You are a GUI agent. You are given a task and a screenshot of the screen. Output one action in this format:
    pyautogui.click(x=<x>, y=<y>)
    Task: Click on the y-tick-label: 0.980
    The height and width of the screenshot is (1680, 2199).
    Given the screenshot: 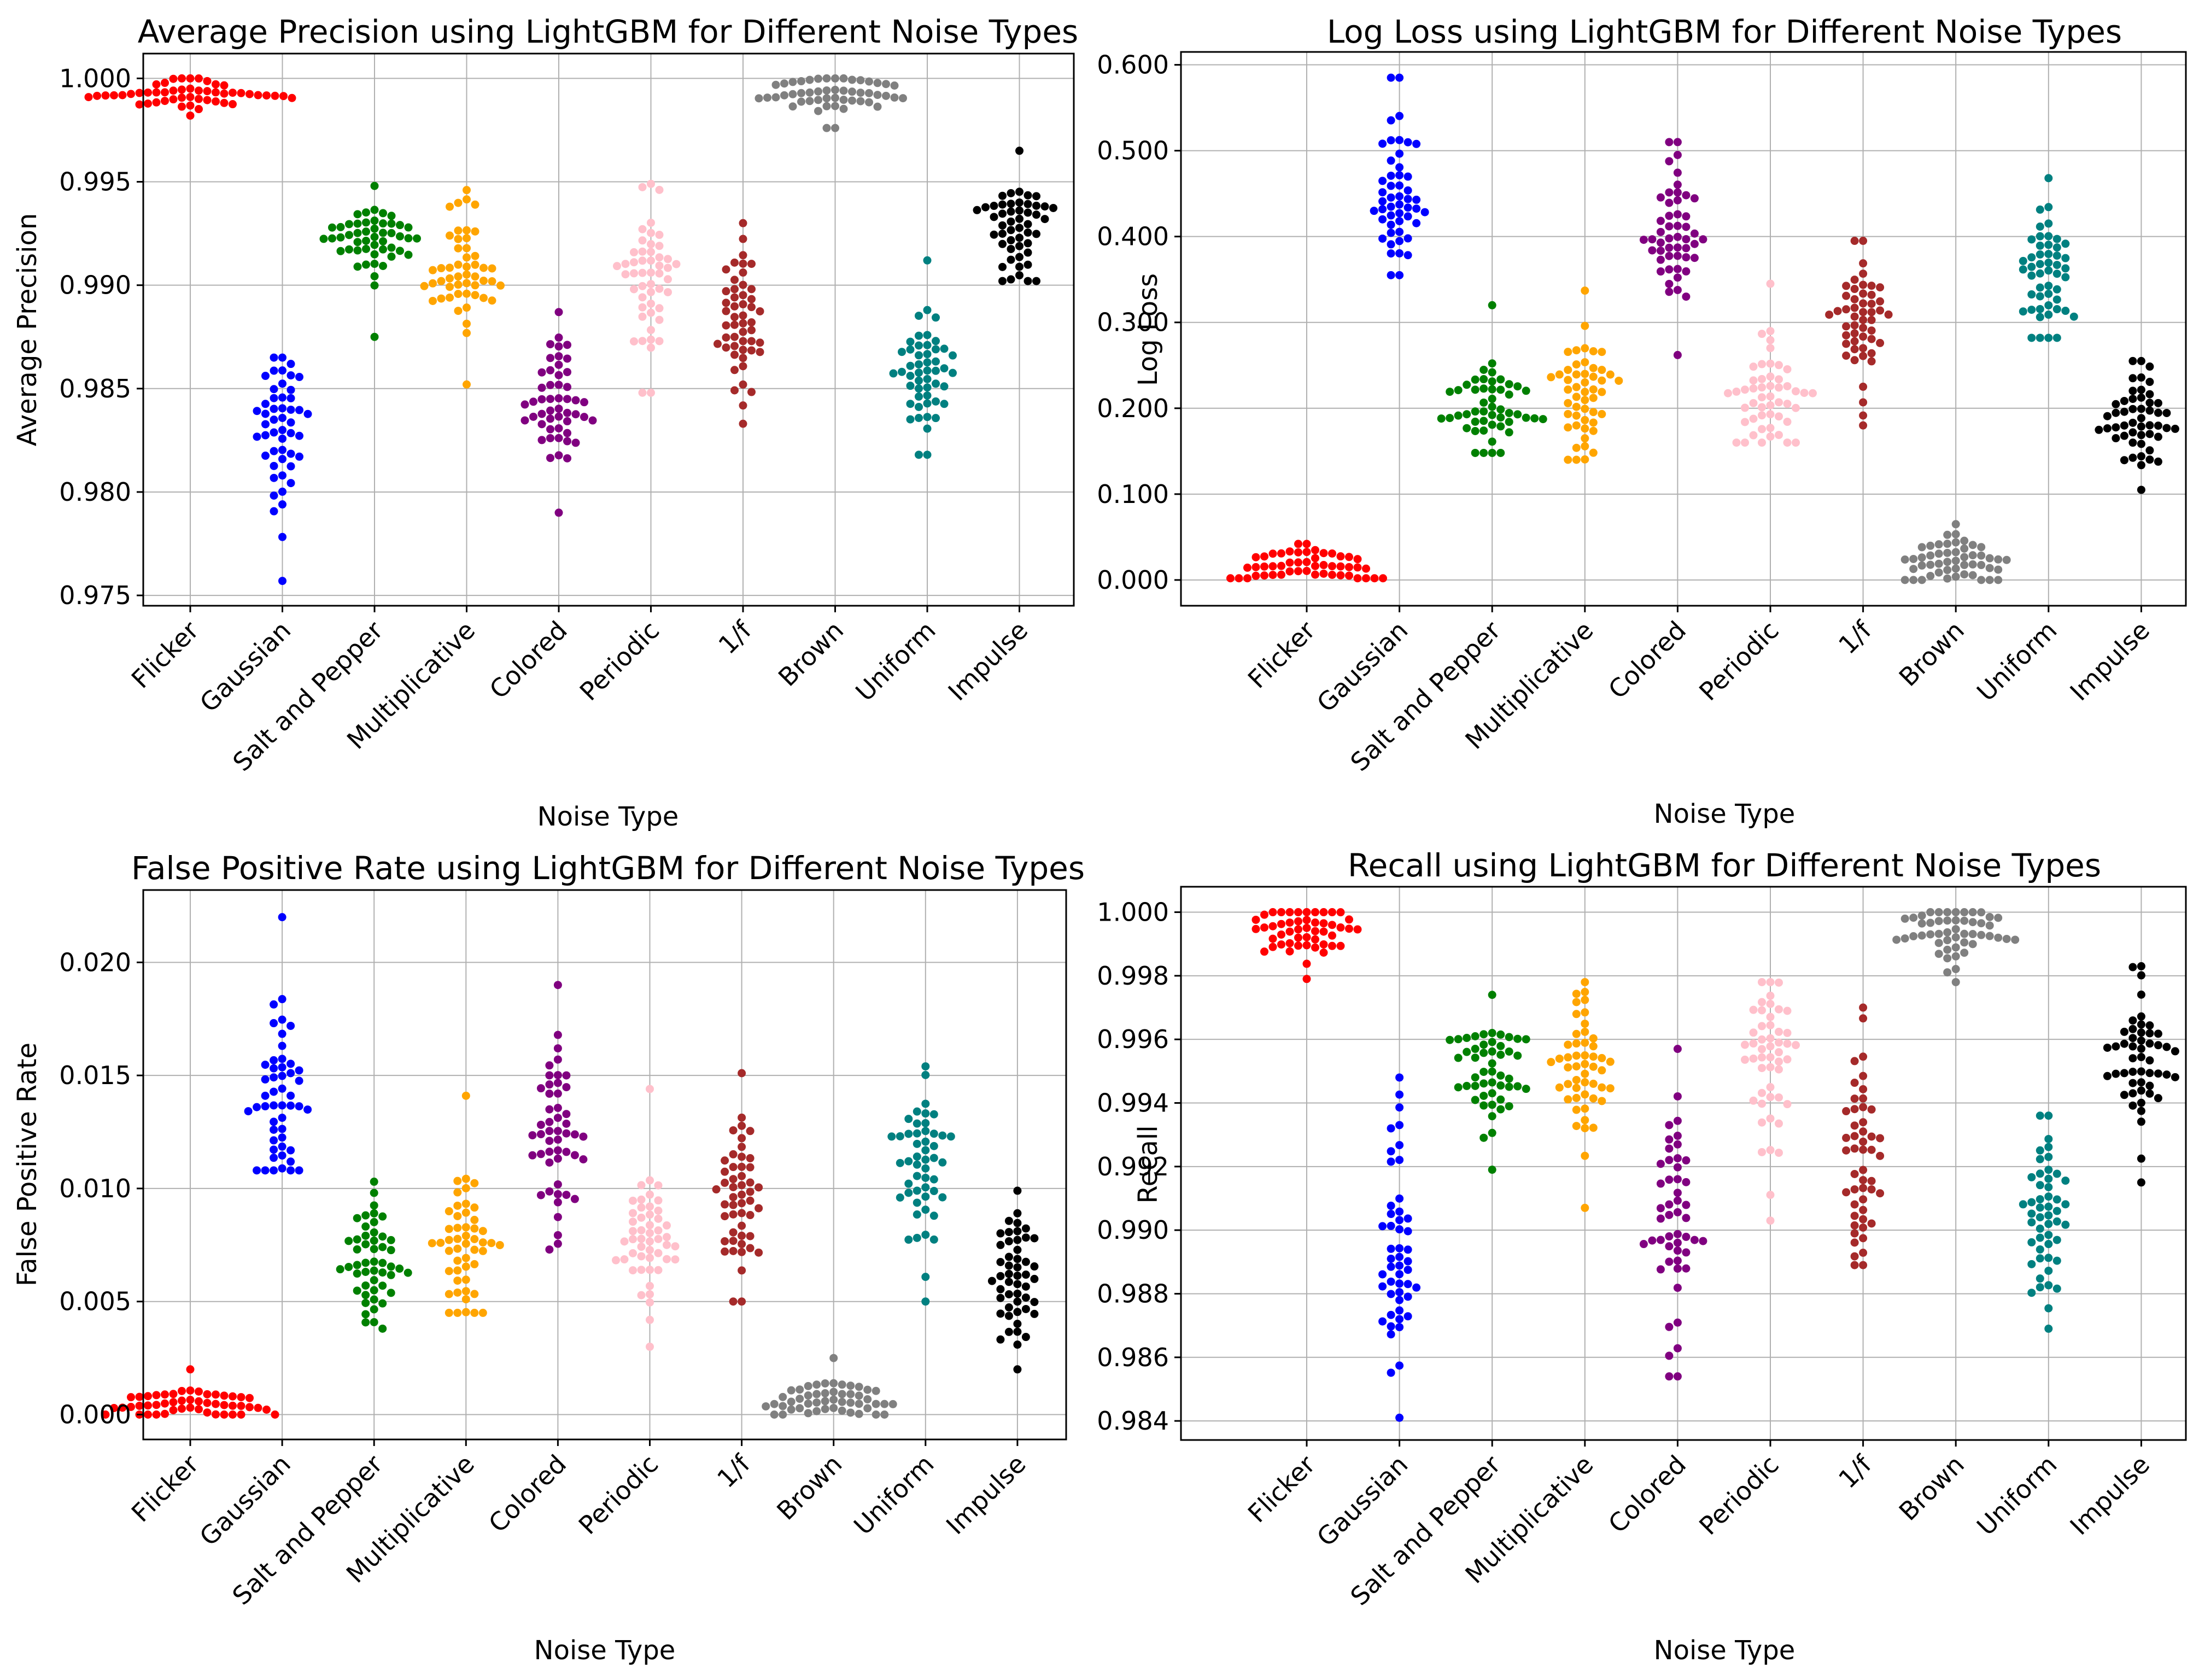 What is the action you would take?
    pyautogui.click(x=95, y=492)
    